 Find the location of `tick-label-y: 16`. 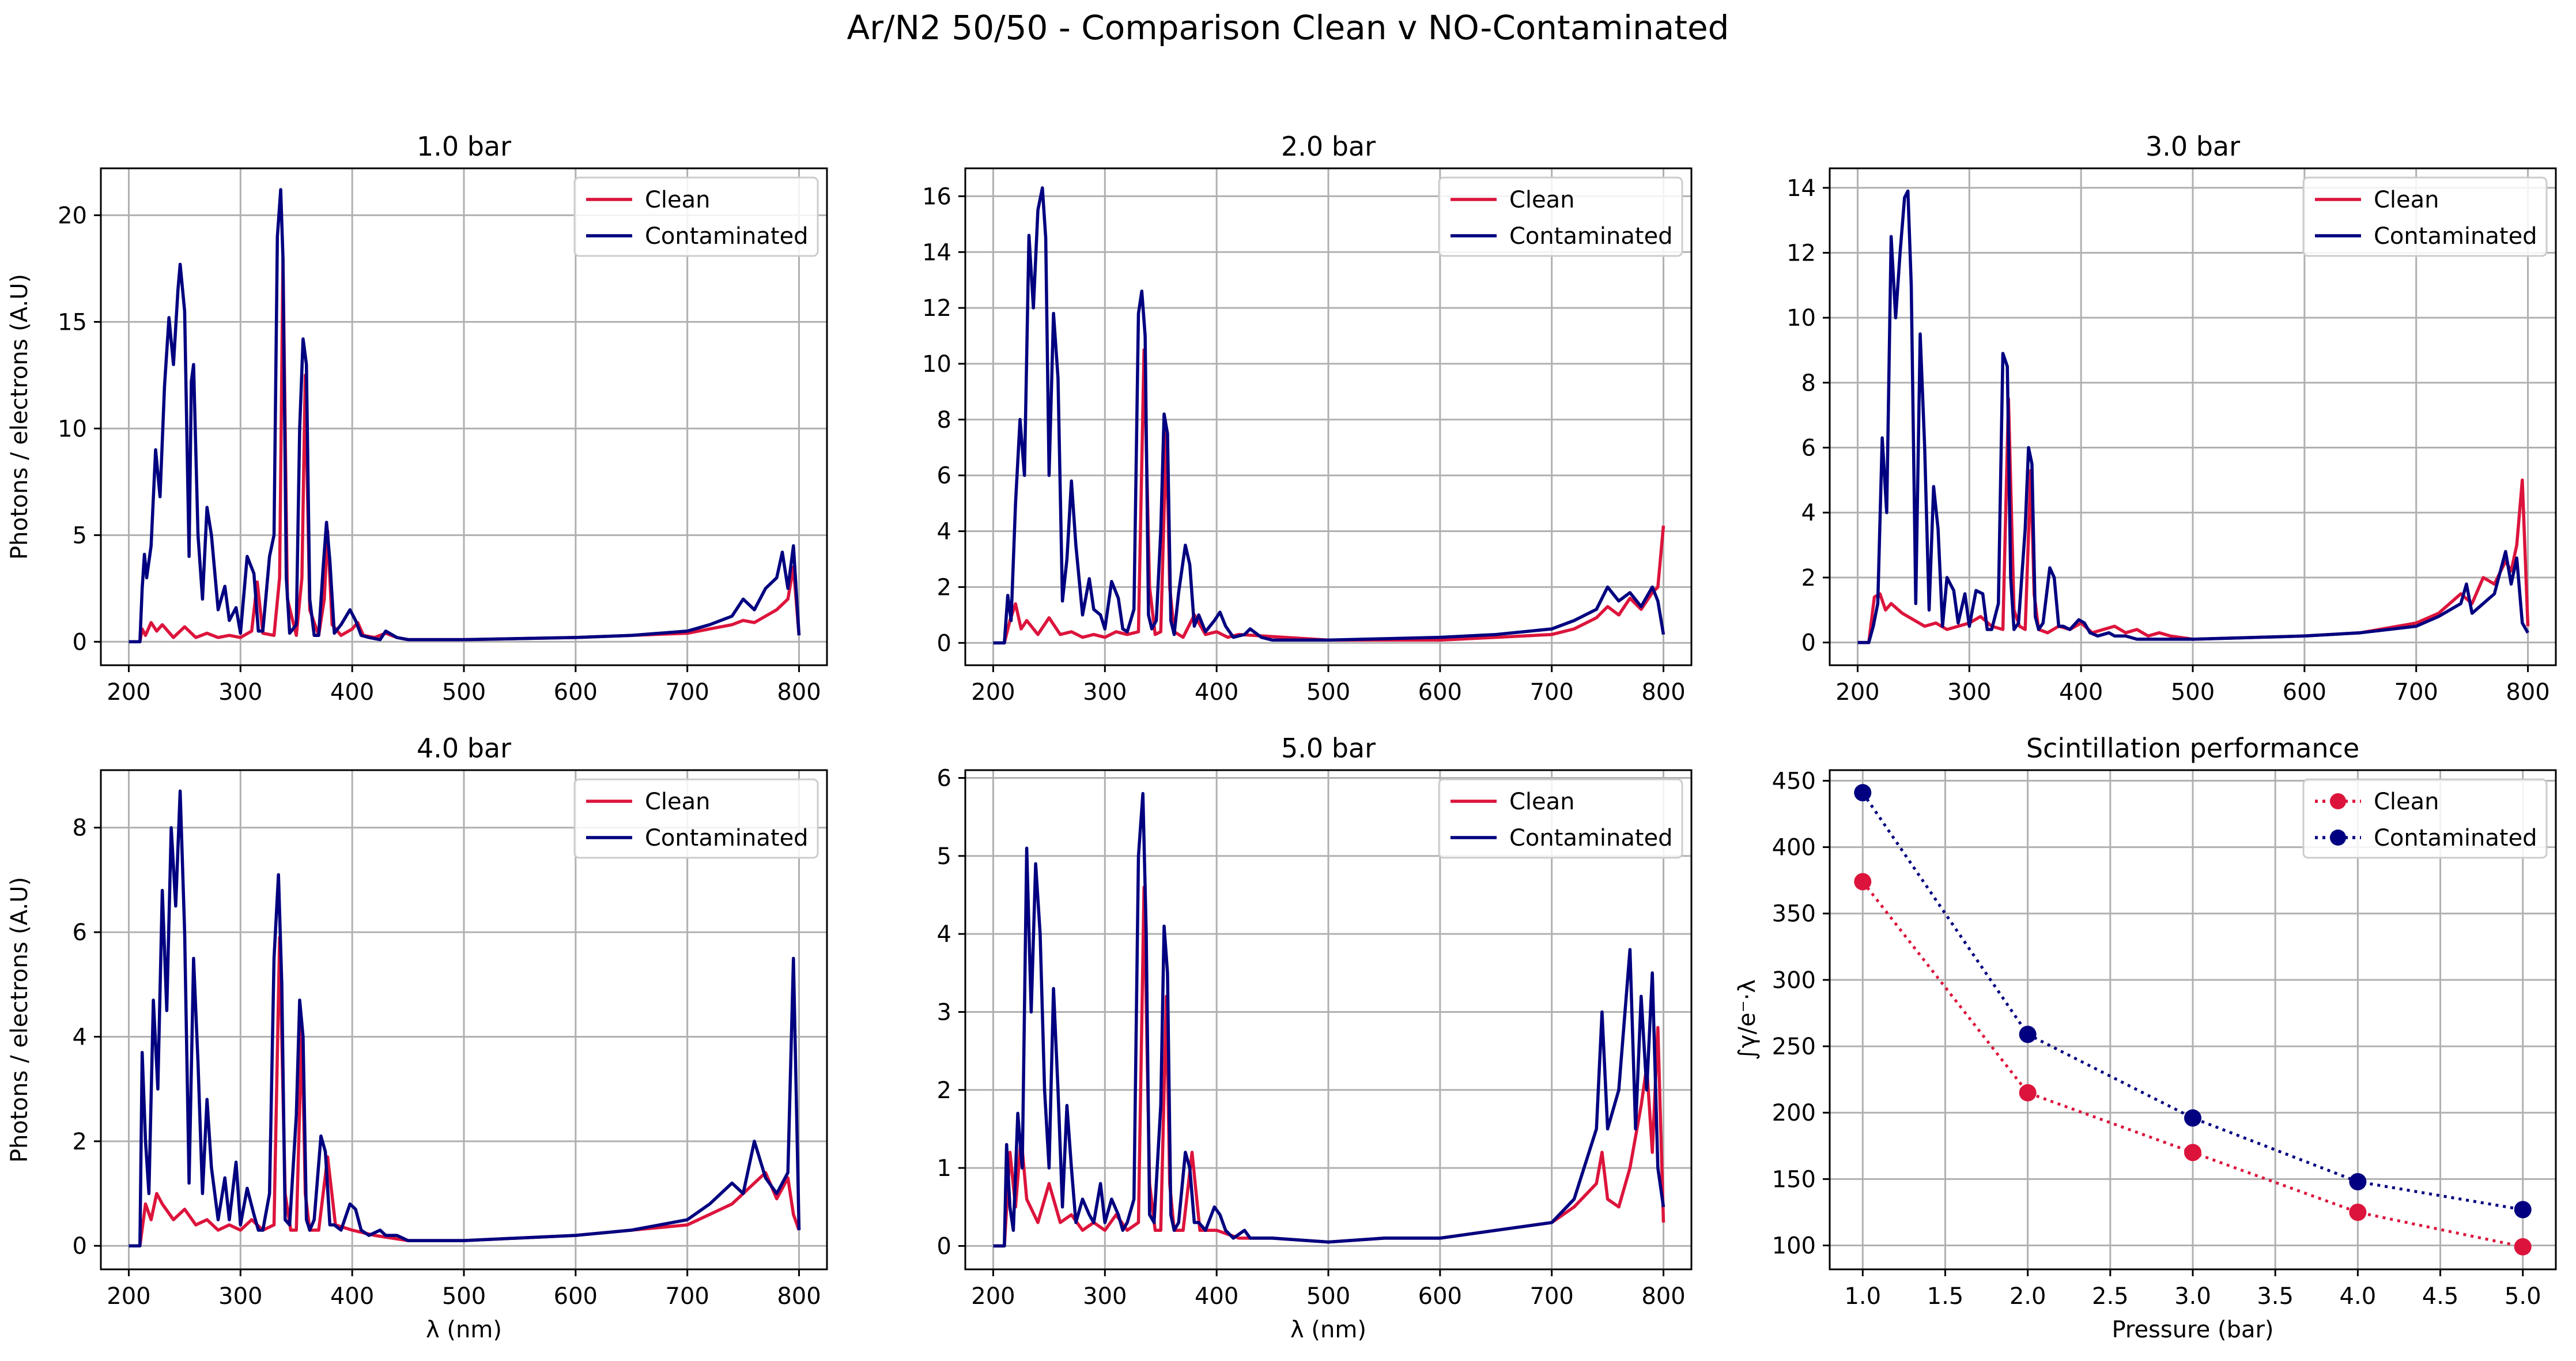

tick-label-y: 16 is located at coordinates (936, 196).